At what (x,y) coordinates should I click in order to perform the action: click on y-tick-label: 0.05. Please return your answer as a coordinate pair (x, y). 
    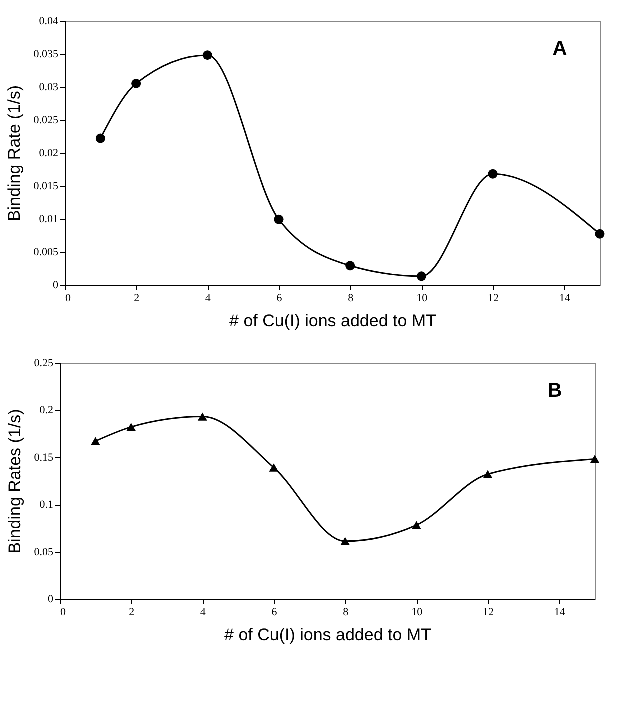
    Looking at the image, I should click on (44, 552).